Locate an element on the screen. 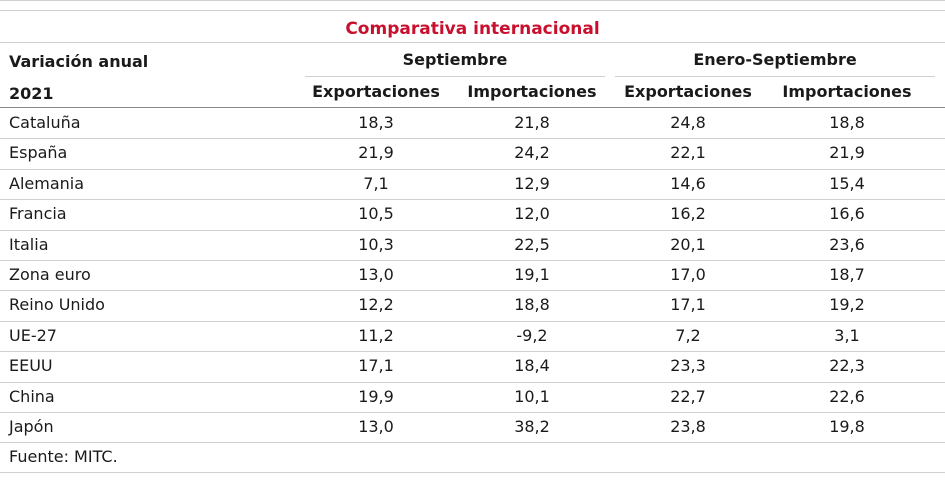 The width and height of the screenshot is (945, 493). cell-sep-exportaciones: 7,1 is located at coordinates (376, 183).